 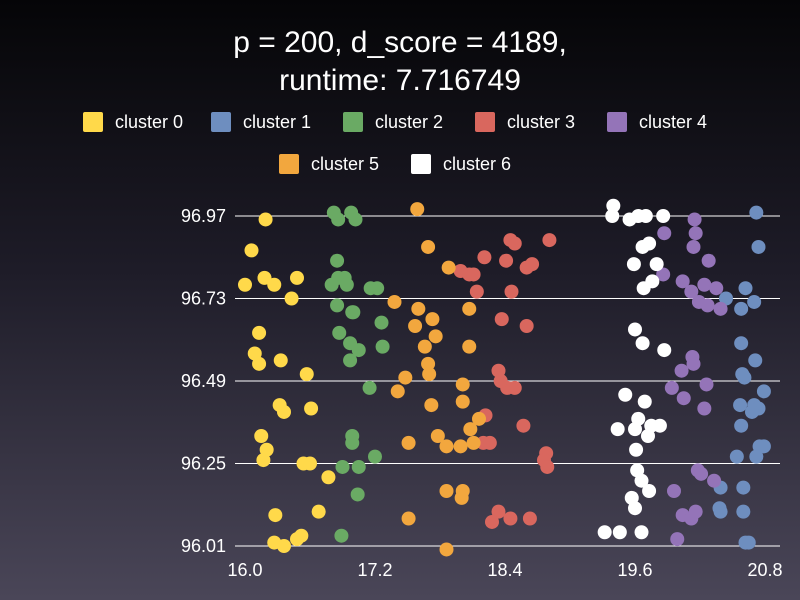 What do you see at coordinates (203, 546) in the screenshot?
I see `y-tick-label: 96.01` at bounding box center [203, 546].